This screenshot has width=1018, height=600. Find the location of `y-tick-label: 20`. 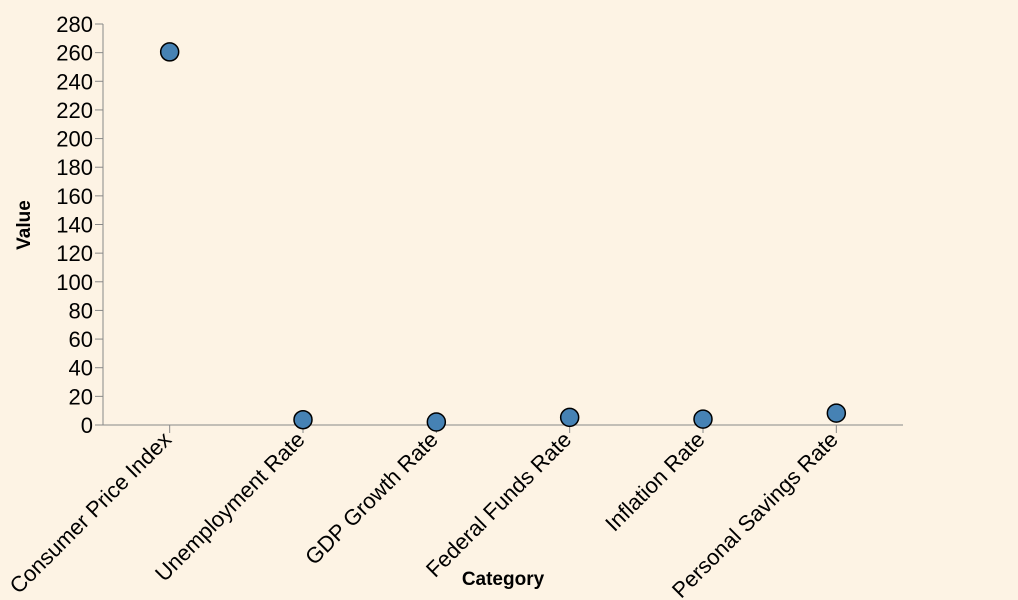

y-tick-label: 20 is located at coordinates (81, 396).